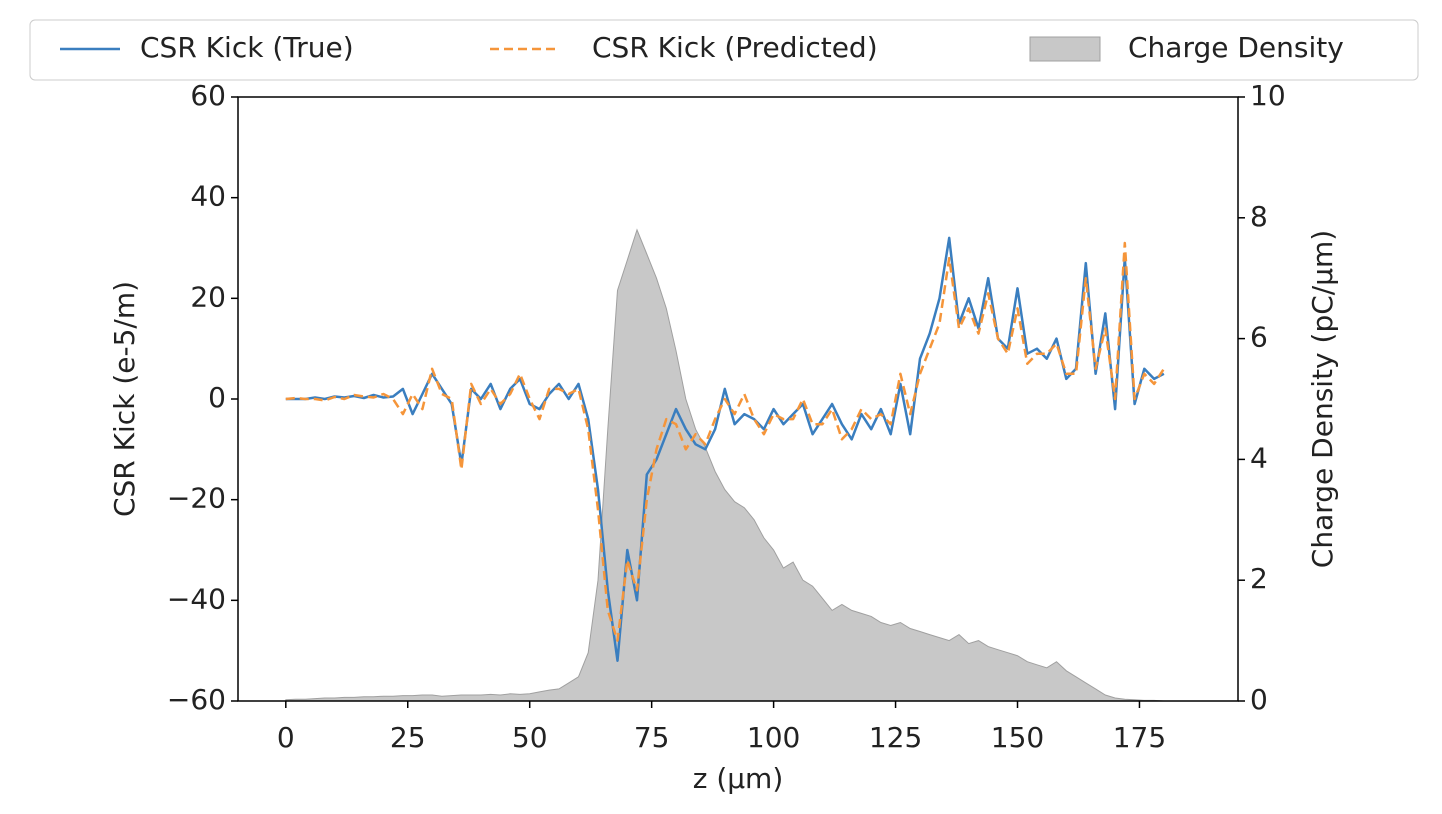 Image resolution: width=1442 pixels, height=814 pixels. What do you see at coordinates (1259, 457) in the screenshot?
I see `y2-tick-label: 4` at bounding box center [1259, 457].